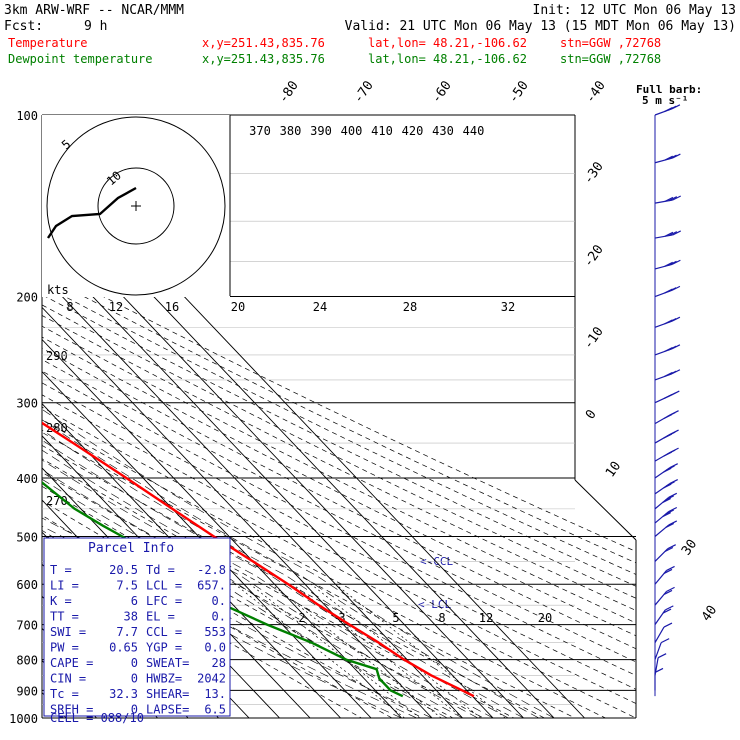 Image resolution: width=740 pixels, height=740 pixels. Describe the element at coordinates (123, 694) in the screenshot. I see `parcel-value: 32.3` at that location.